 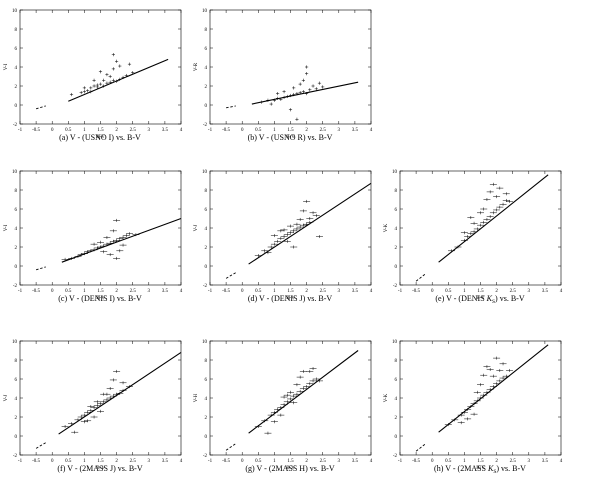 What do you see at coordinates (529, 291) in the screenshot?
I see `x-tick-label: 3` at bounding box center [529, 291].